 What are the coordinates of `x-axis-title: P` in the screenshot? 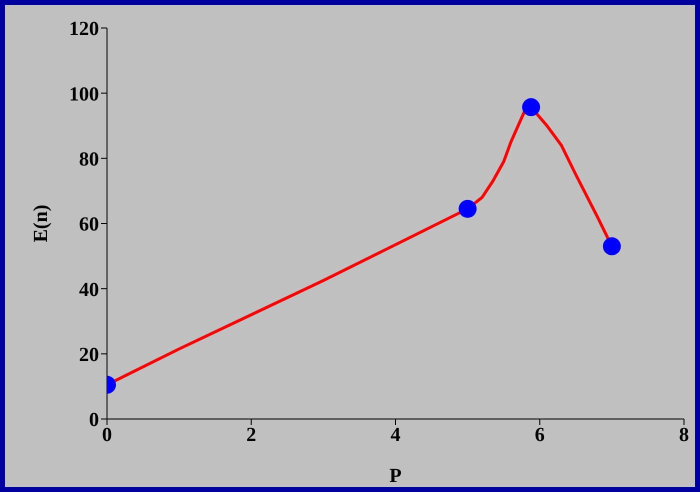 It's located at (395, 476).